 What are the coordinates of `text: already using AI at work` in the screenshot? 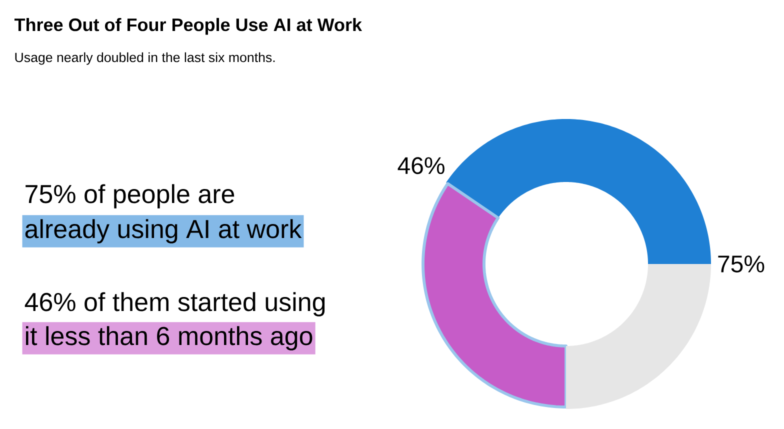 It's located at (163, 231).